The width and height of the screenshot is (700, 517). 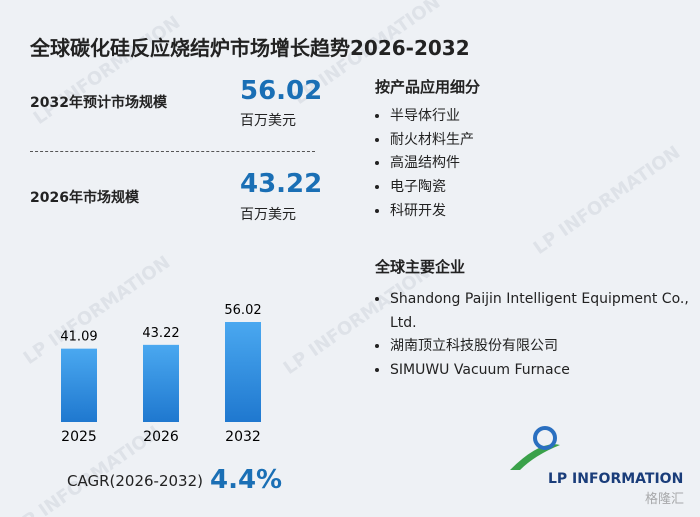 What do you see at coordinates (615, 479) in the screenshot?
I see `logo-text: LP INFORMATION` at bounding box center [615, 479].